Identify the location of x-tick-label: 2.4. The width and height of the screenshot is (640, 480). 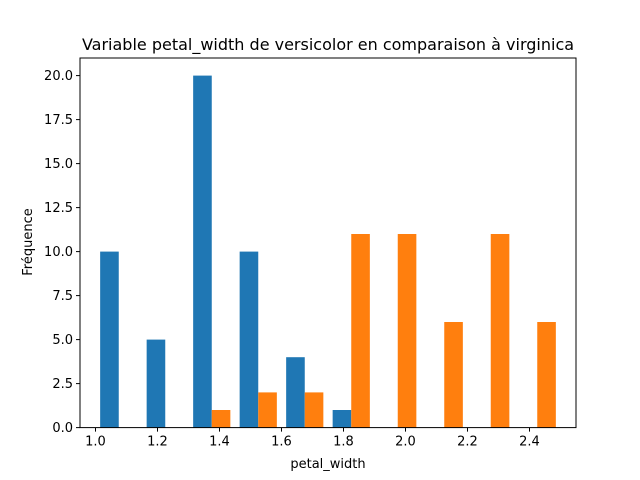
(529, 442).